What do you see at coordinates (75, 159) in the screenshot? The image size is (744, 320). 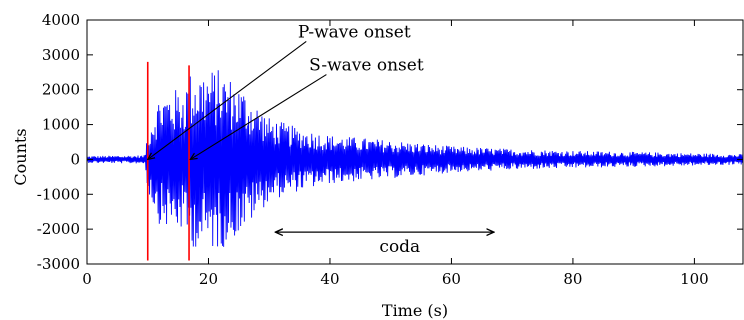 I see `y-tick-label: 0` at bounding box center [75, 159].